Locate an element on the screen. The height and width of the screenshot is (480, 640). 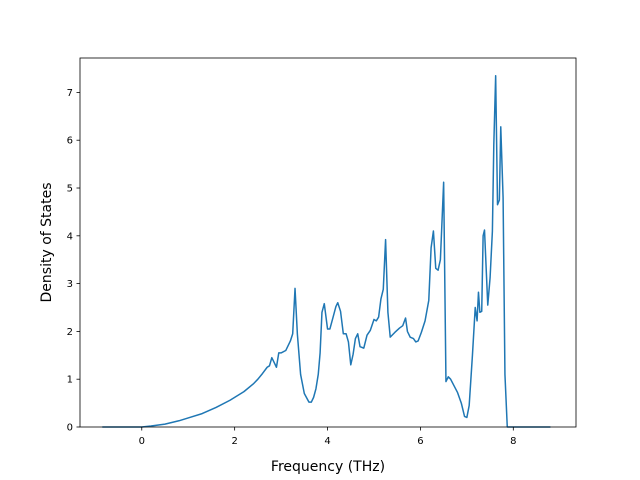
x-tick-label: 8 is located at coordinates (513, 441).